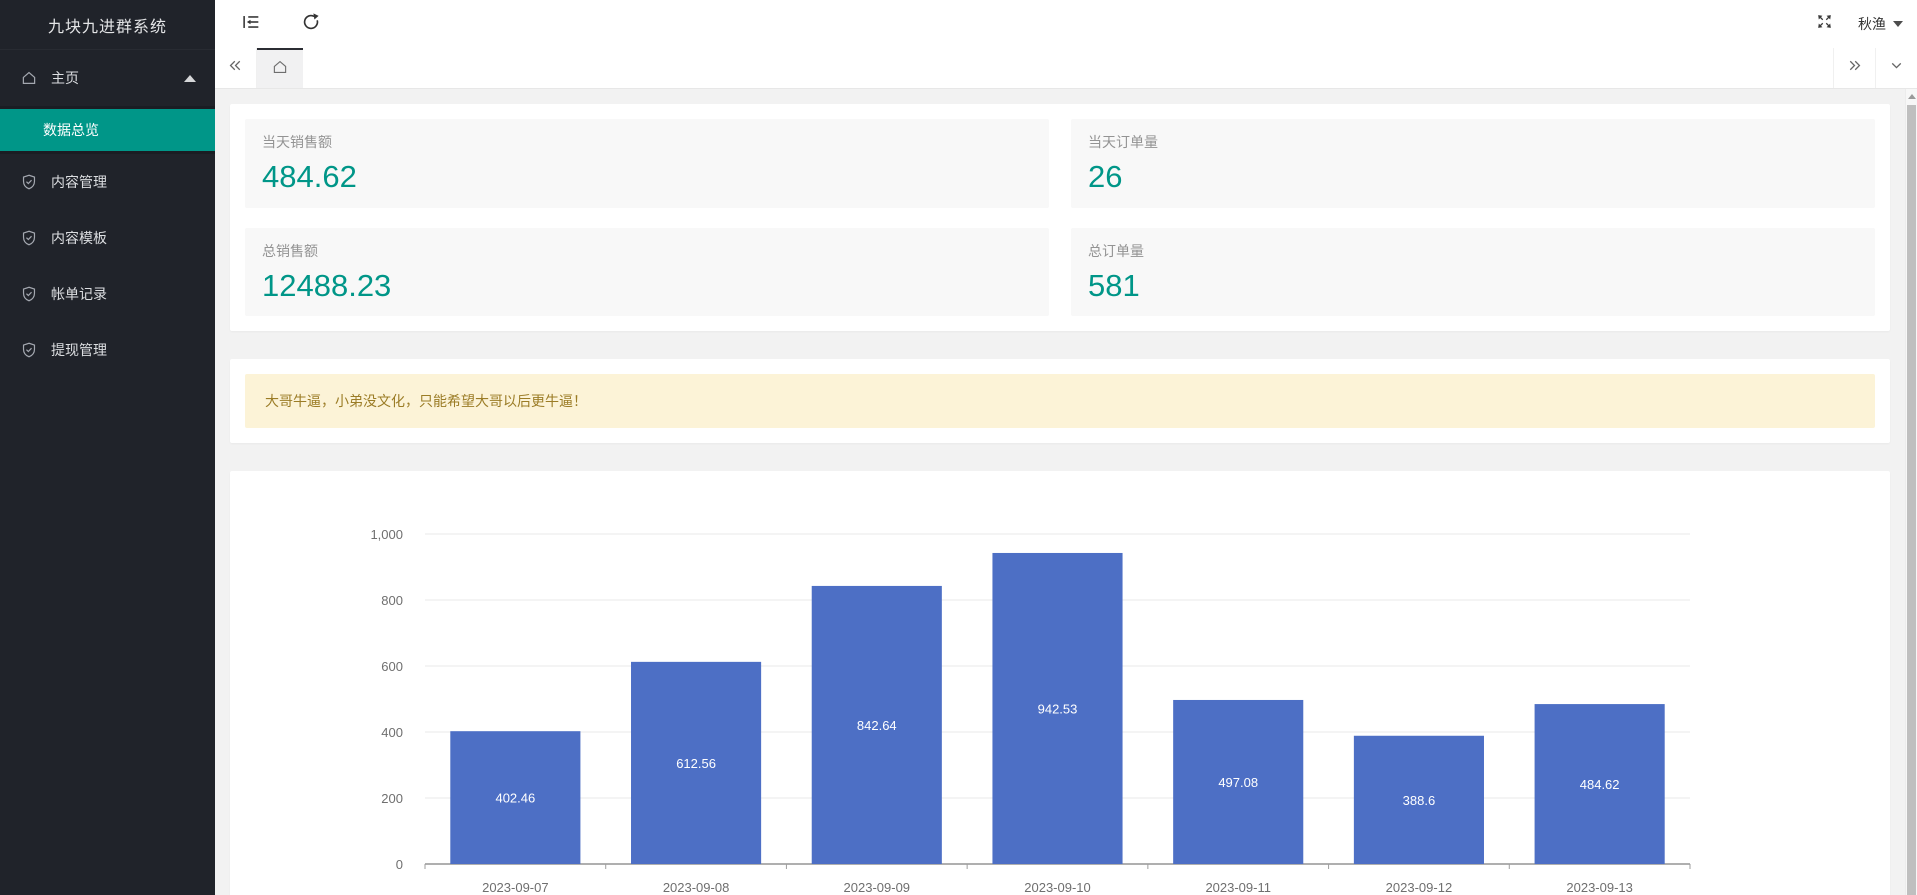 Image resolution: width=1917 pixels, height=895 pixels. What do you see at coordinates (1238, 887) in the screenshot?
I see `x-tick-label: 2023-09-11` at bounding box center [1238, 887].